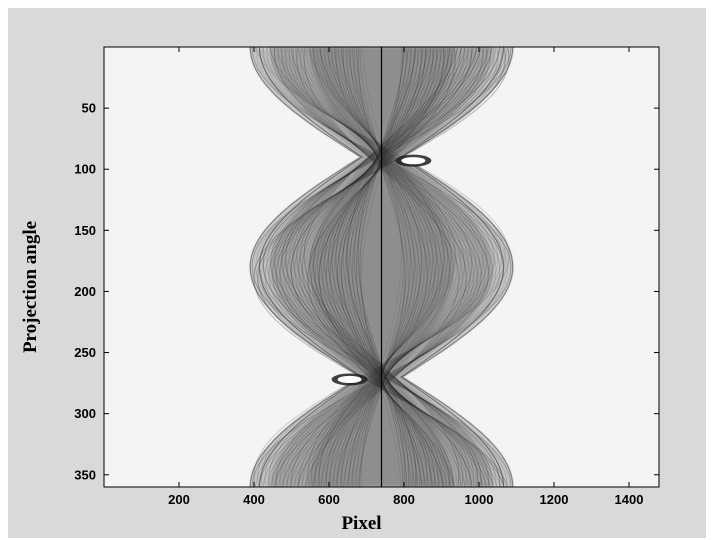 The width and height of the screenshot is (714, 540). I want to click on y-tick-label: 250, so click(85, 352).